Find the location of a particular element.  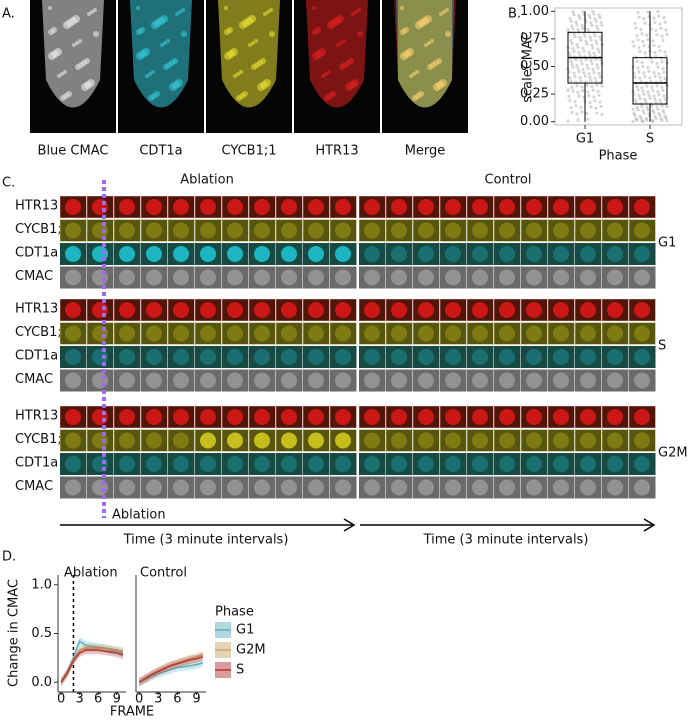

series-line is located at coordinates (171, 672).